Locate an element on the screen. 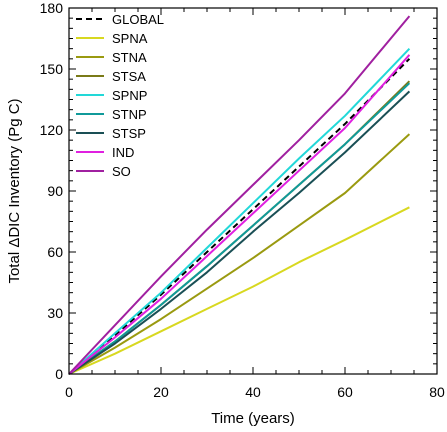 The image size is (447, 432). x-tick-label: 20 is located at coordinates (161, 392).